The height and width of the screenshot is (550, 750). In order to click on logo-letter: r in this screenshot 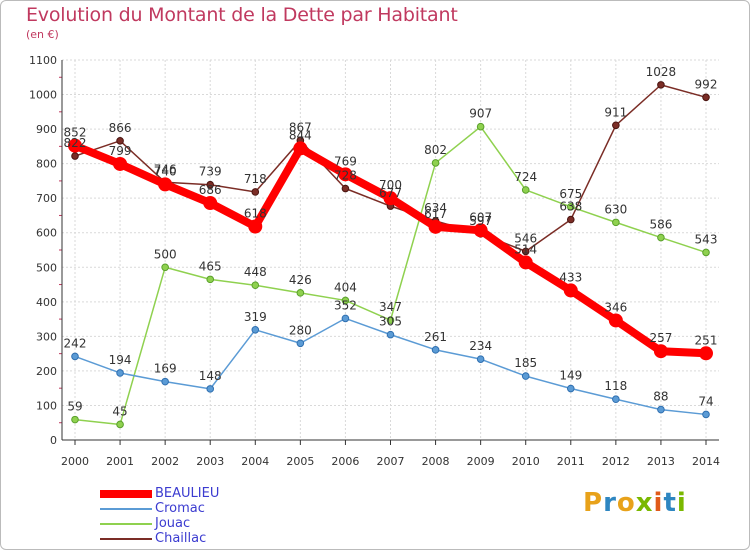, I will do `click(610, 503)`.